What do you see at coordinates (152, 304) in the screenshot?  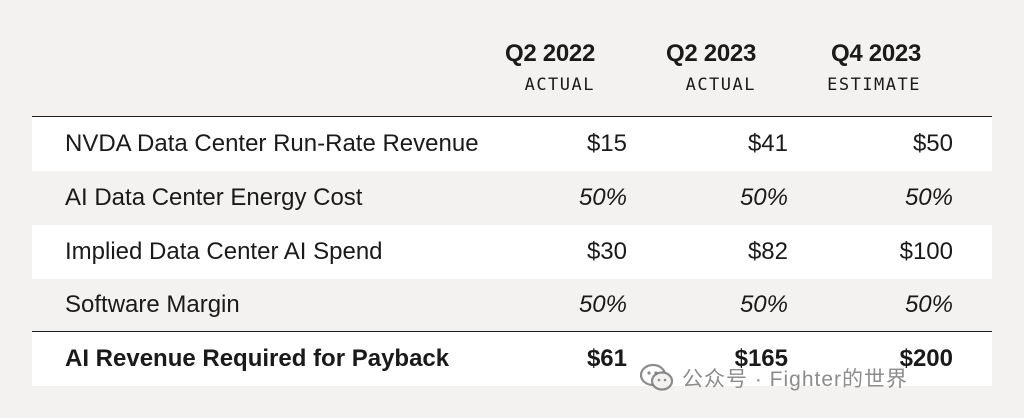 I see `row-label: Software Margin` at bounding box center [152, 304].